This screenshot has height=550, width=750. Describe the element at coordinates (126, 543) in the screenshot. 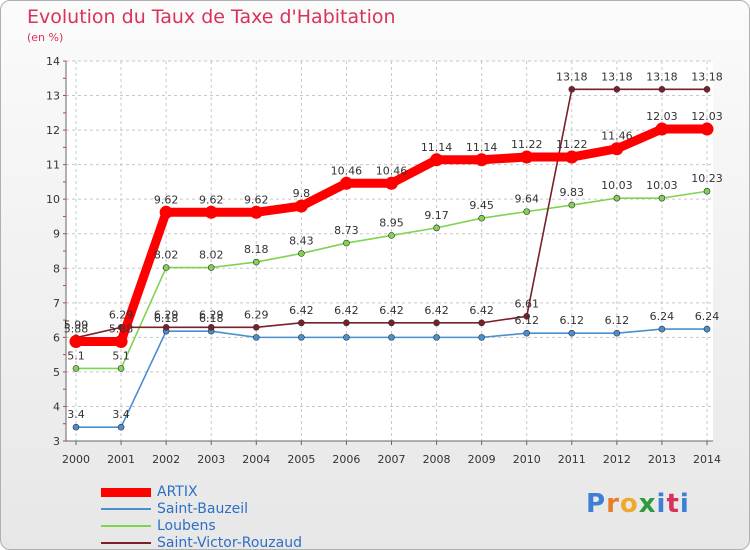

I see `legend-swatch` at that location.